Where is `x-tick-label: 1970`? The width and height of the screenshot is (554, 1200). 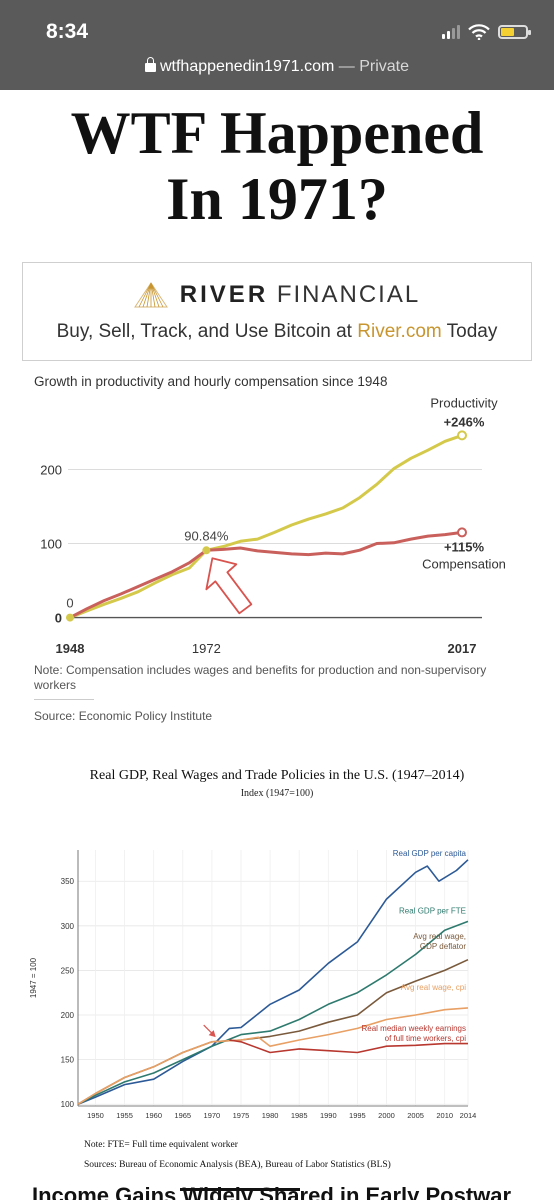
x-tick-label: 1970 is located at coordinates (212, 1115).